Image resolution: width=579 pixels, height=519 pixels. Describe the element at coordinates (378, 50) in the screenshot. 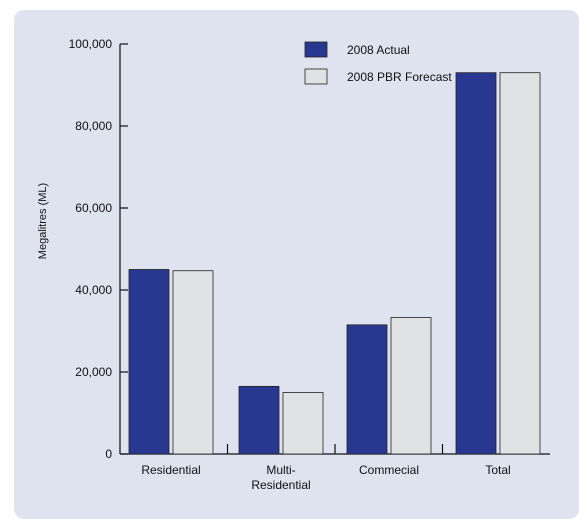

I see `legend-label: 2008 Actual` at that location.